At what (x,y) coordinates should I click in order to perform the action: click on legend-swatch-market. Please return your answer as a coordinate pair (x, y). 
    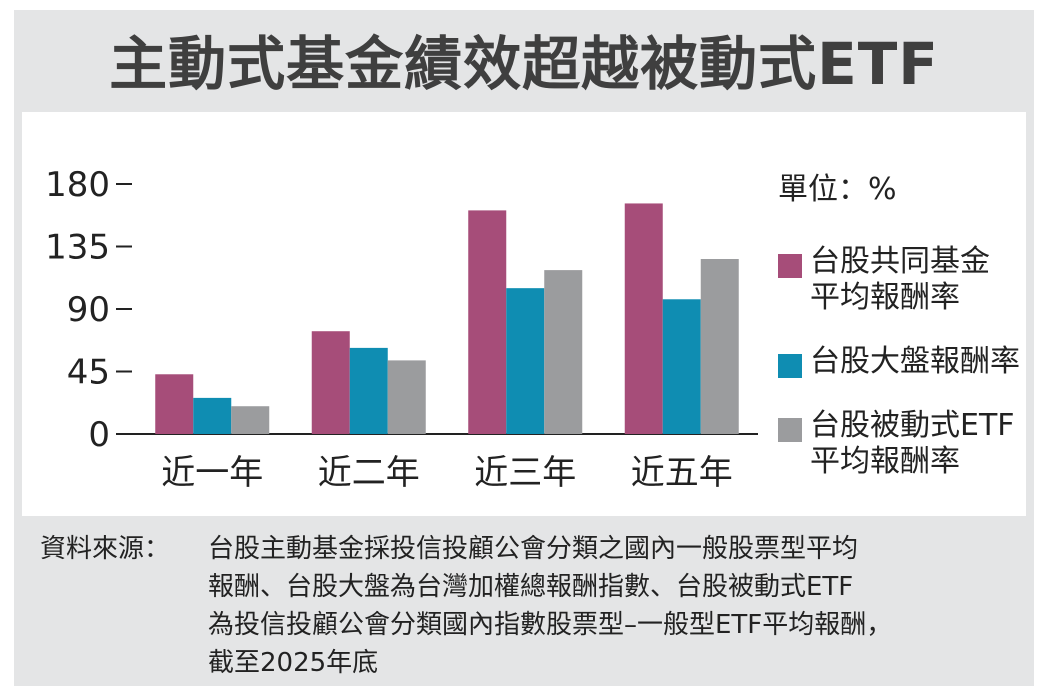
    Looking at the image, I should click on (790, 366).